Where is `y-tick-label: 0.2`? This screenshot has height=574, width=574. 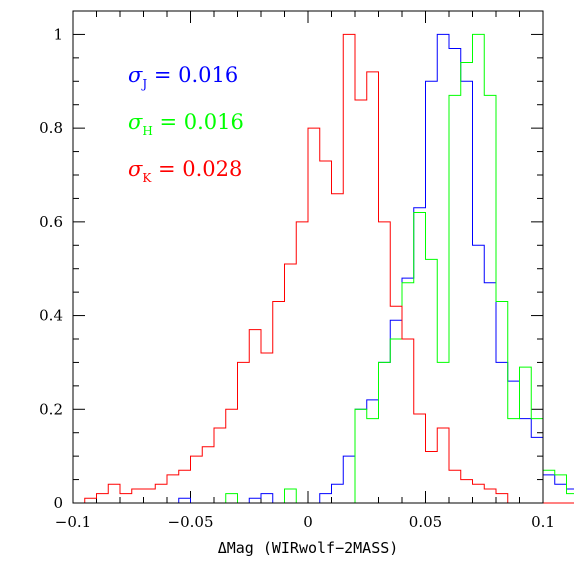
y-tick-label: 0.2 is located at coordinates (51, 409).